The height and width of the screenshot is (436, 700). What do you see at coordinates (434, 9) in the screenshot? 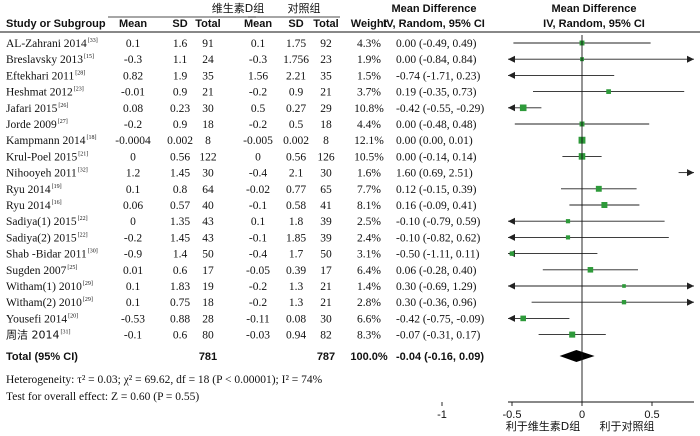
I see `header-md-top-left: Mean Difference` at bounding box center [434, 9].